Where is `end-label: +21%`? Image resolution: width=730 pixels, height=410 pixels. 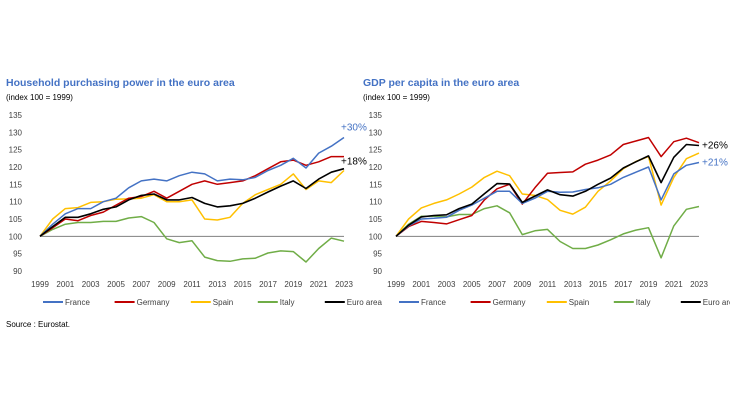 end-label: +21% is located at coordinates (715, 162).